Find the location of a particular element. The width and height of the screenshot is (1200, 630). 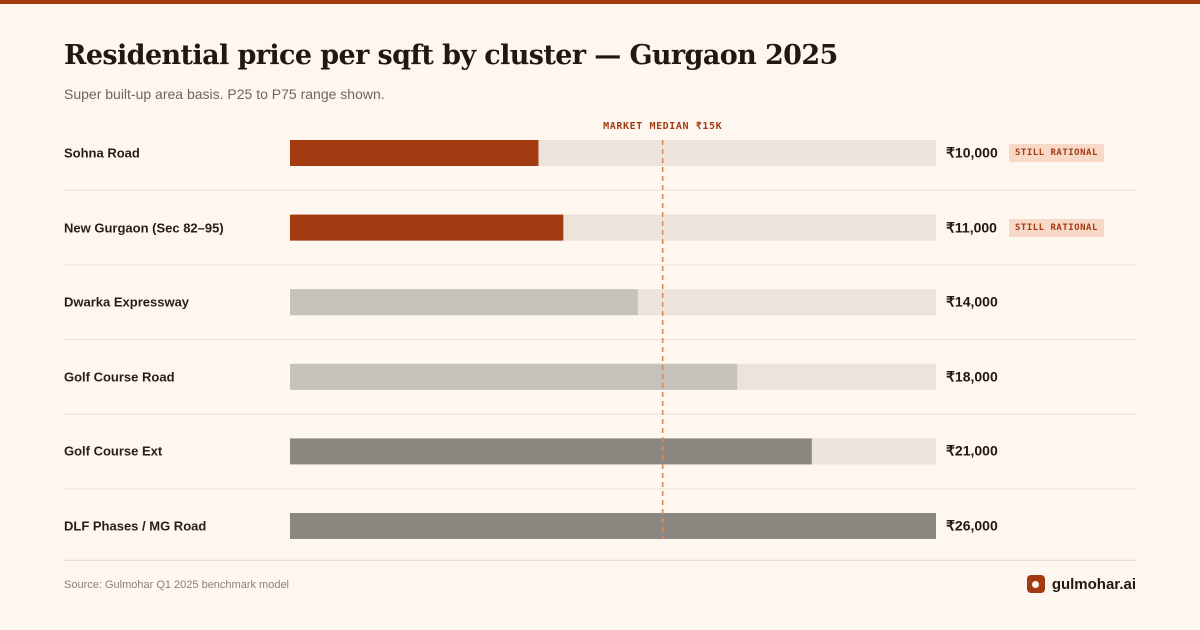

value-label: ₹11,000 is located at coordinates (971, 227).